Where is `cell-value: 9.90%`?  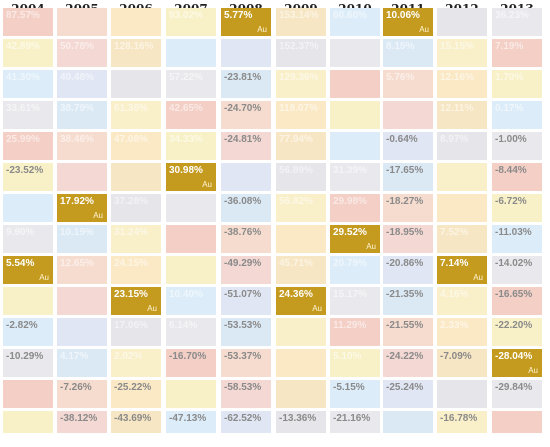
cell-value: 9.90% is located at coordinates (20, 232).